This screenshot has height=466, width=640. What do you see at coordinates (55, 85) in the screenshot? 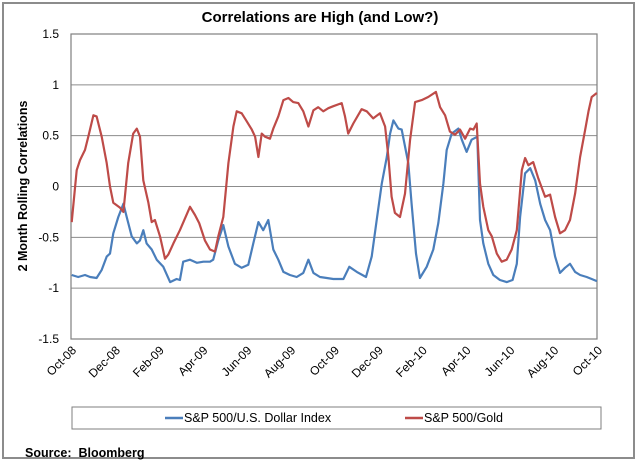
I see `y-tick-label: 1` at bounding box center [55, 85].